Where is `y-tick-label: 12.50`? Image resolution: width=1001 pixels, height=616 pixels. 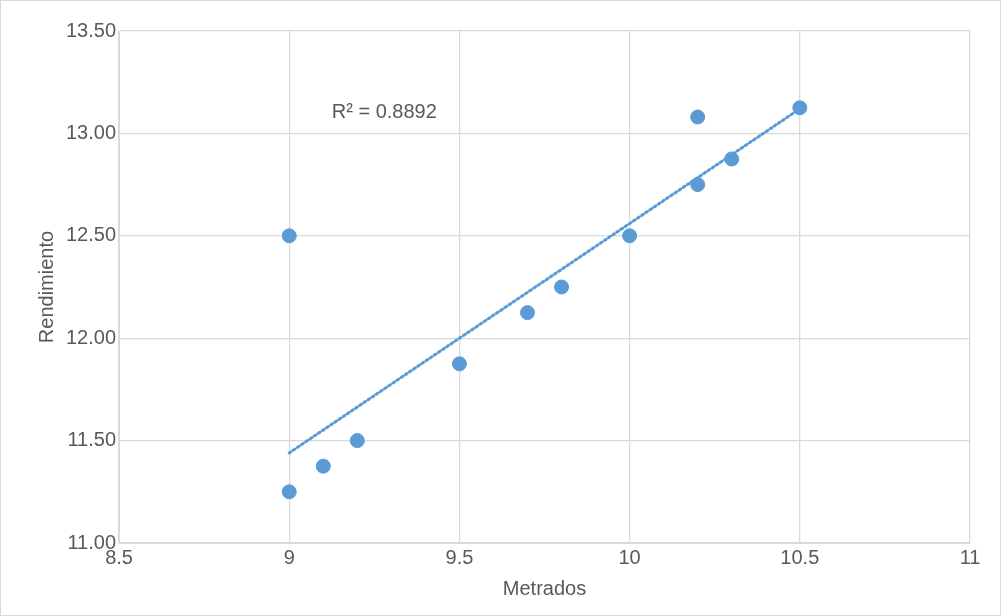
y-tick-label: 12.50 is located at coordinates (91, 234).